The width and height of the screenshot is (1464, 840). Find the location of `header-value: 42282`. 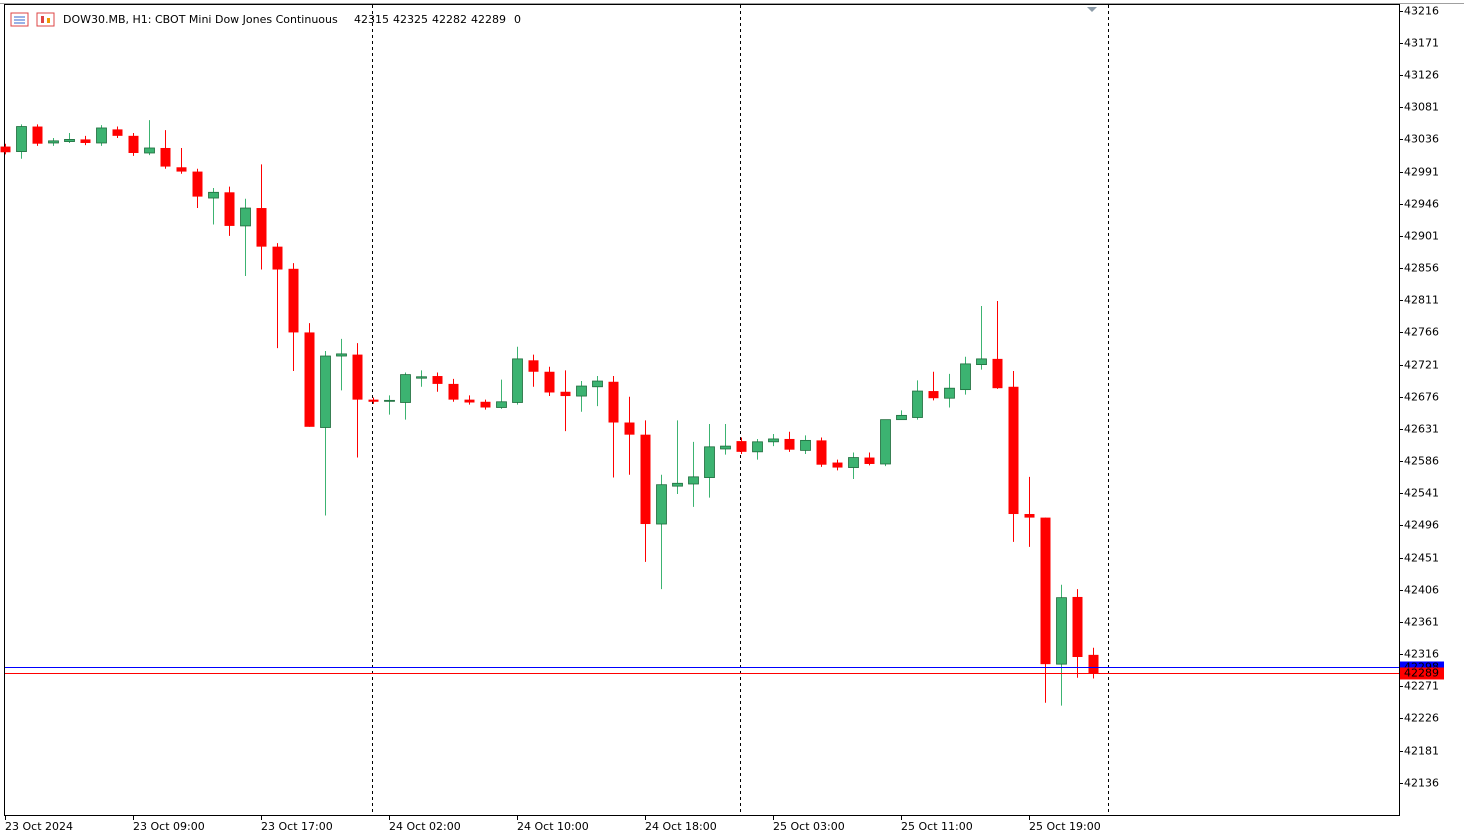

header-value: 42282 is located at coordinates (449, 19).